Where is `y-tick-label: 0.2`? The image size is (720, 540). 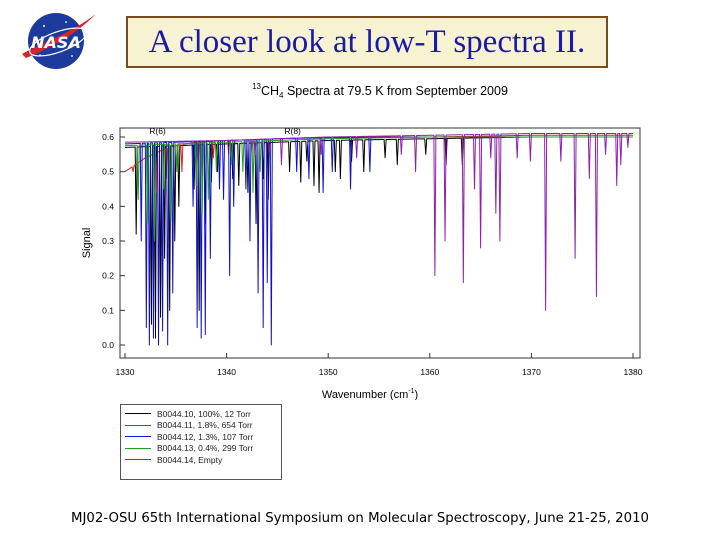
y-tick-label: 0.2 is located at coordinates (108, 276).